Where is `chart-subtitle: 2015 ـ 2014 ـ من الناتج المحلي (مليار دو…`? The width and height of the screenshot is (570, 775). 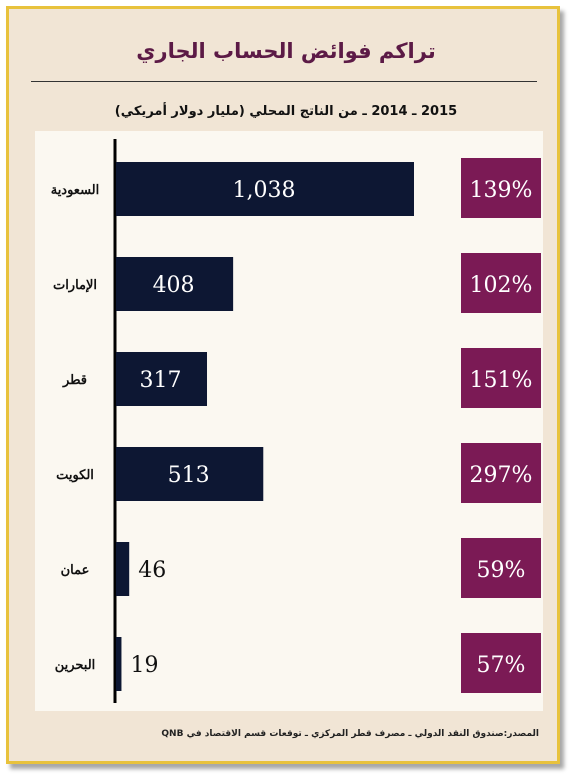 chart-subtitle: 2015 ـ 2014 ـ من الناتج المحلي (مليار دو… is located at coordinates (286, 111).